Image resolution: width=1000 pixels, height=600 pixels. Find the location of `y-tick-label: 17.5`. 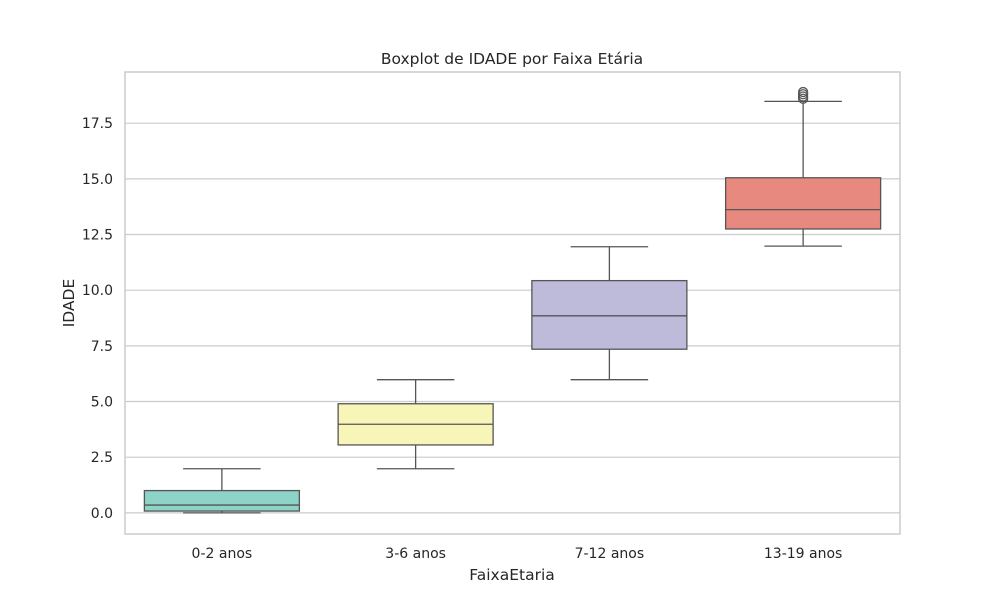

y-tick-label: 17.5 is located at coordinates (97, 124).